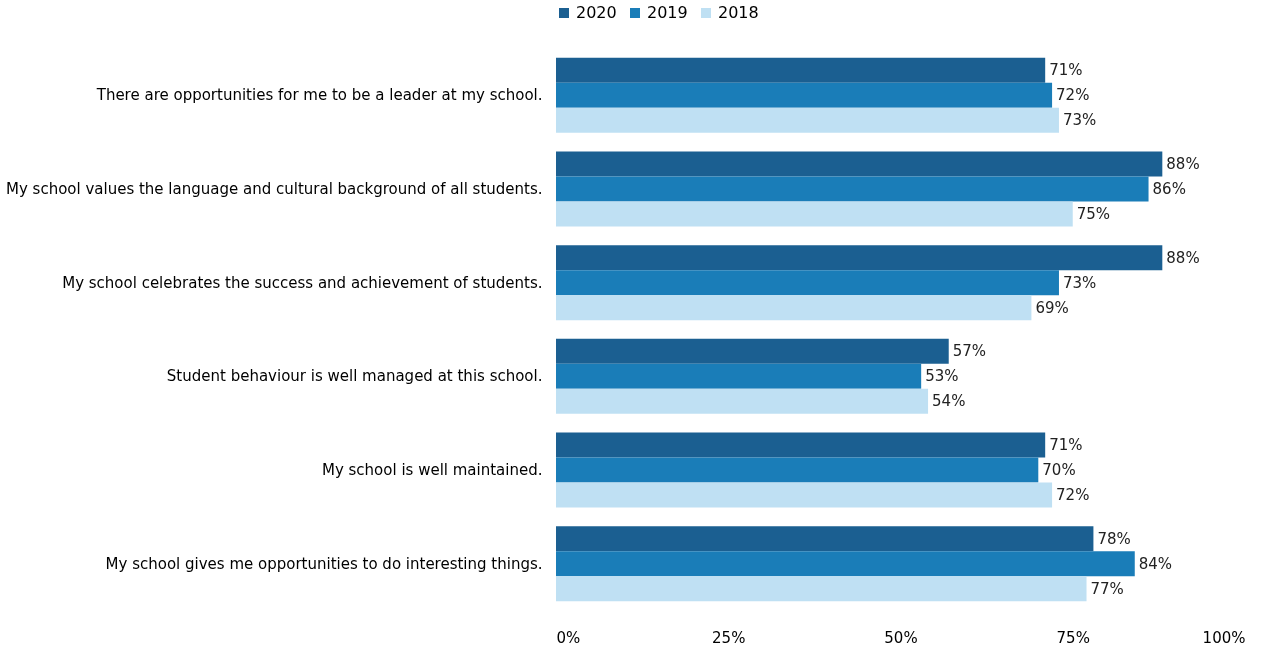 The image size is (1272, 670). Describe the element at coordinates (324, 563) in the screenshot. I see `y-tick-label: My school gives me opportunities to do interesting things.` at that location.